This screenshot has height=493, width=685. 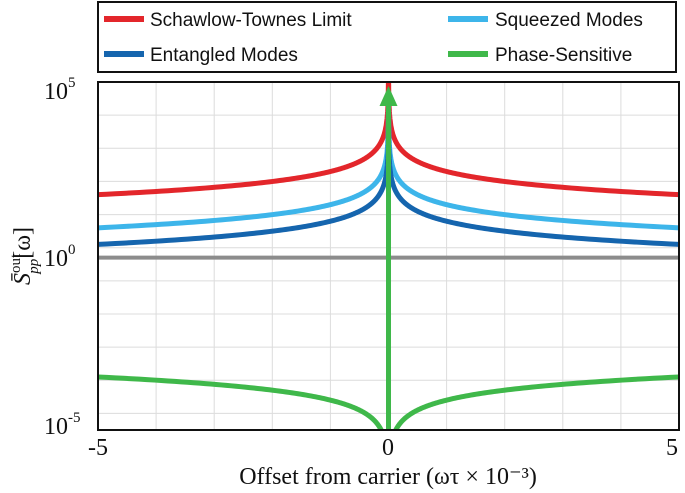 I want to click on legend-entry-phase-sensitive: Phase-Sensitive, so click(x=540, y=55).